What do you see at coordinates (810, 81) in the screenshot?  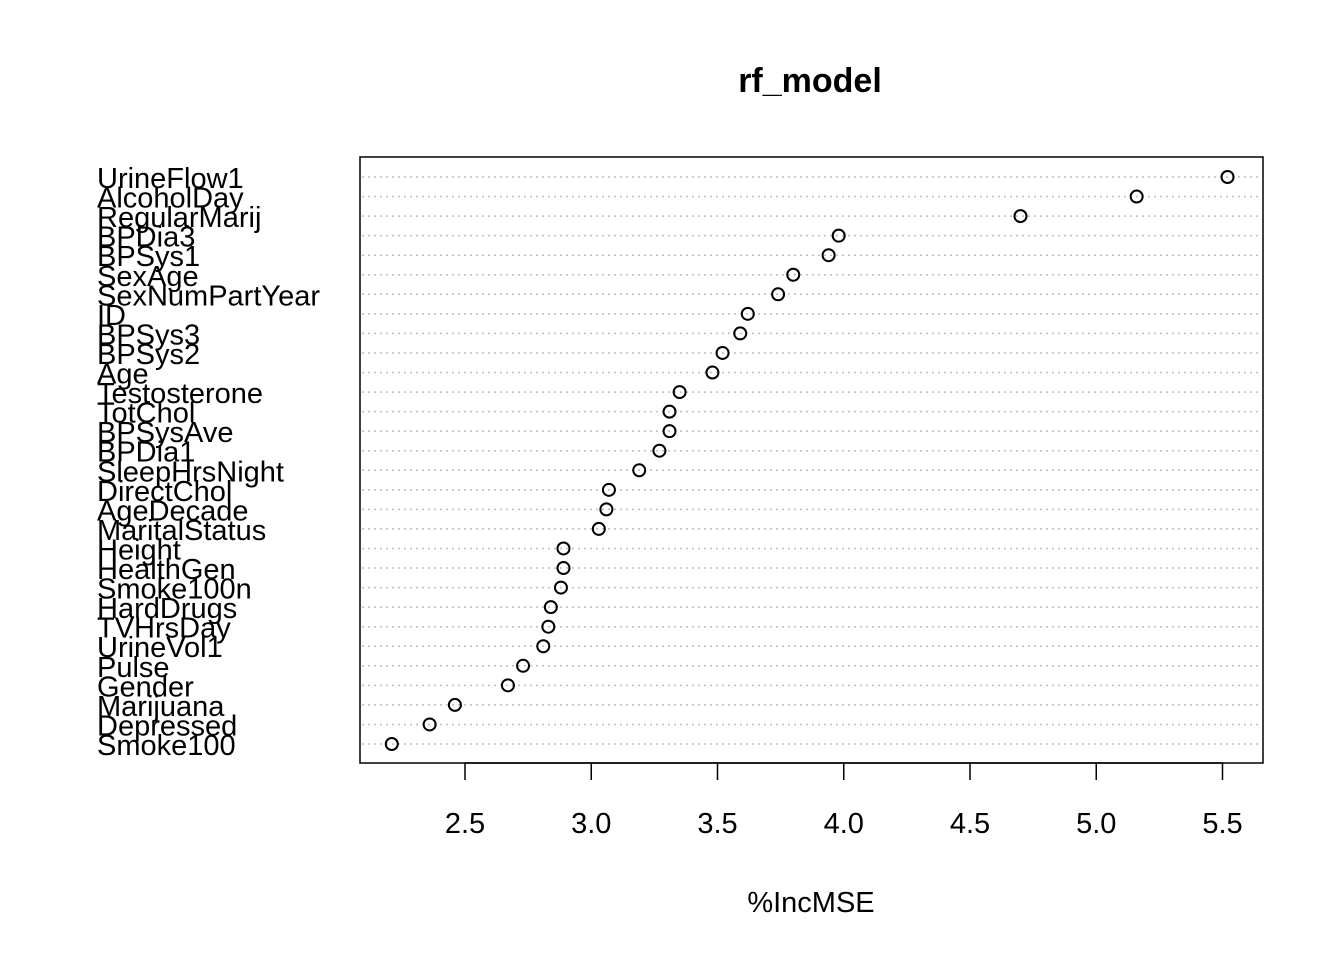 I see `chart-title: rf_model` at bounding box center [810, 81].